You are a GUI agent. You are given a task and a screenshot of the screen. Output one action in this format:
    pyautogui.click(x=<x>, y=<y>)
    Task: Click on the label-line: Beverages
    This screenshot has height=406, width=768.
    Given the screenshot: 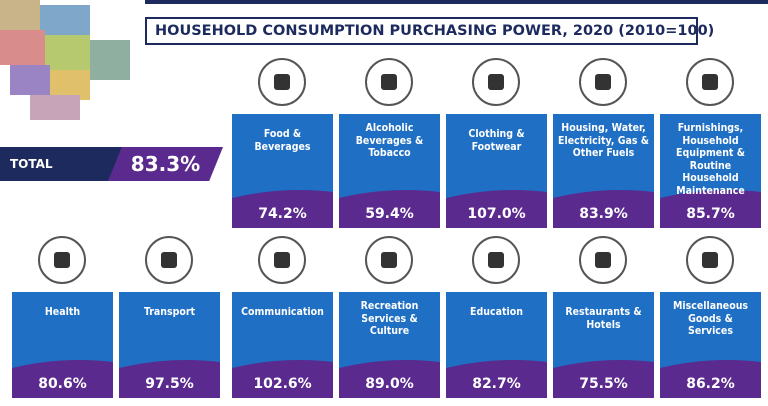 What is the action you would take?
    pyautogui.click(x=282, y=146)
    